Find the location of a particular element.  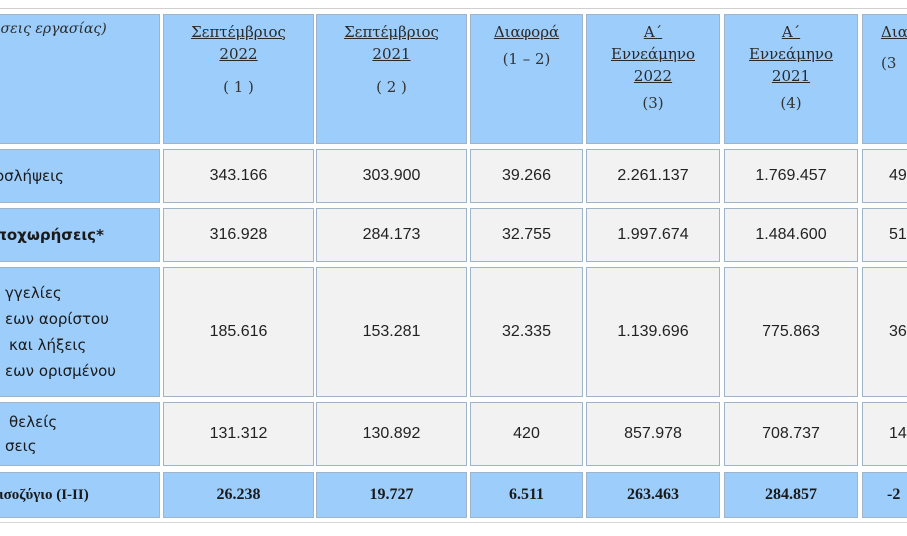

cell-value: 263.463 is located at coordinates (653, 494).